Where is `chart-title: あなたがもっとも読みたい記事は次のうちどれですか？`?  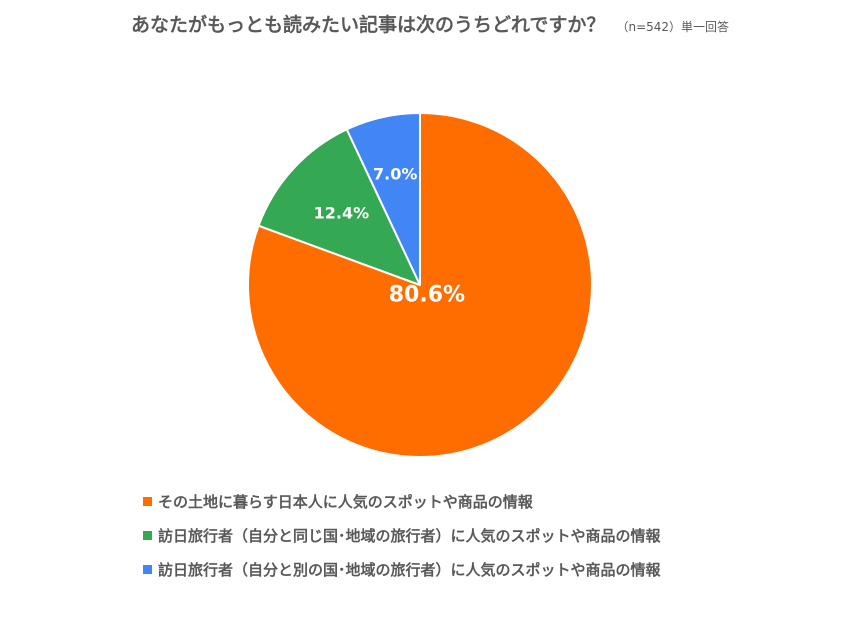
chart-title: あなたがもっとも読みたい記事は次のうちどれですか？ is located at coordinates (368, 25).